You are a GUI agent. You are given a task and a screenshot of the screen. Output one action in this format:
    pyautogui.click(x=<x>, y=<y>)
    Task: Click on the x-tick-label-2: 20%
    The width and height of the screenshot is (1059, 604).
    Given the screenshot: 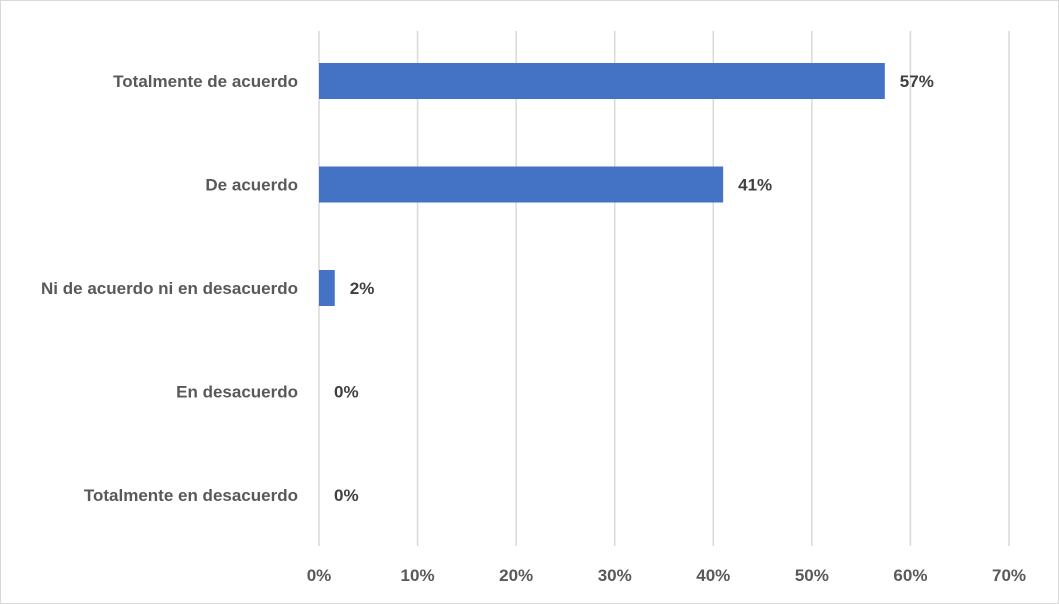 What is the action you would take?
    pyautogui.click(x=516, y=575)
    